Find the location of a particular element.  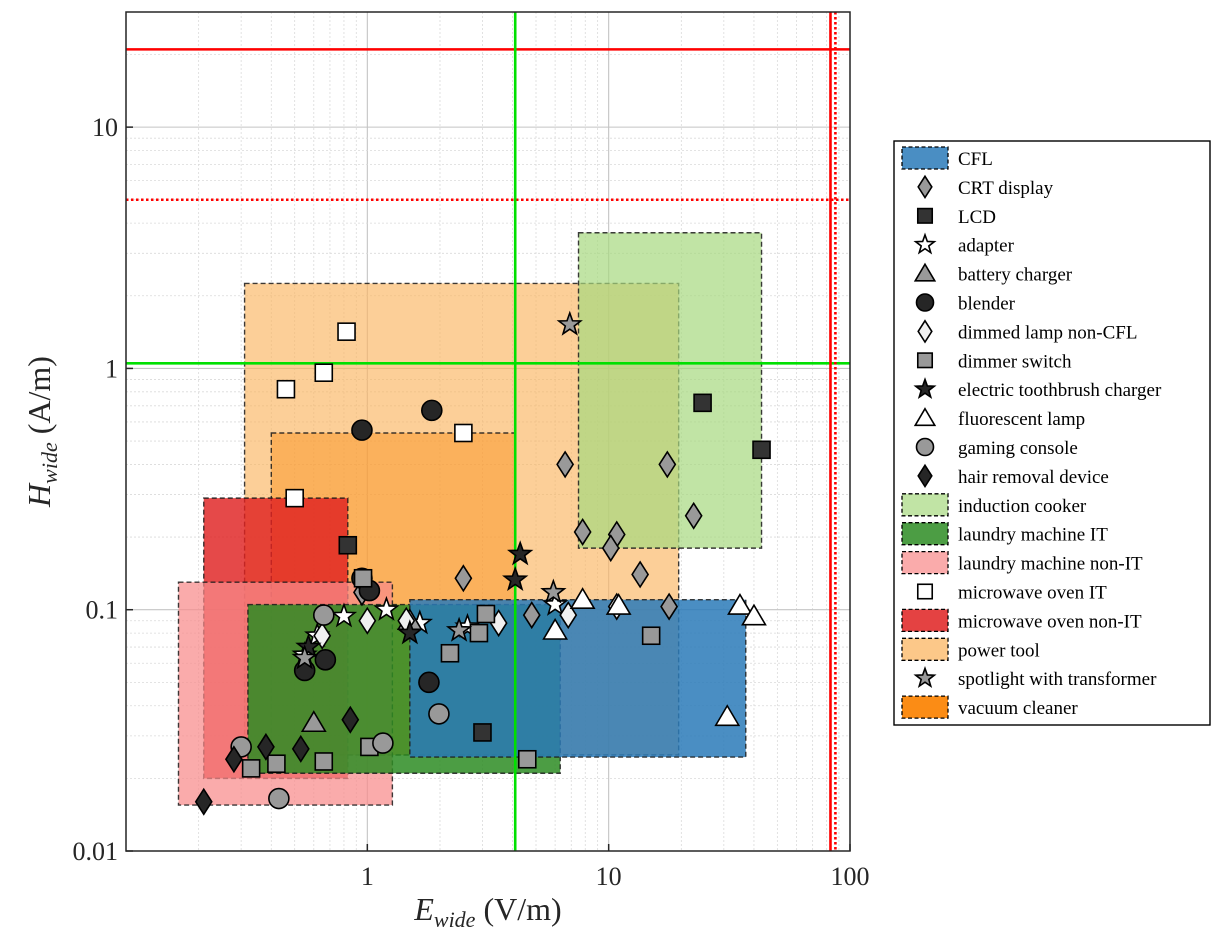

legend-label-electric-toothbrush-charger: electric toothbrush charger is located at coordinates (1060, 390).